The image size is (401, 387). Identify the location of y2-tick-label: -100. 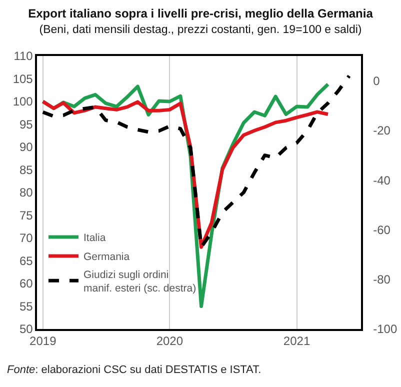
(385, 329).